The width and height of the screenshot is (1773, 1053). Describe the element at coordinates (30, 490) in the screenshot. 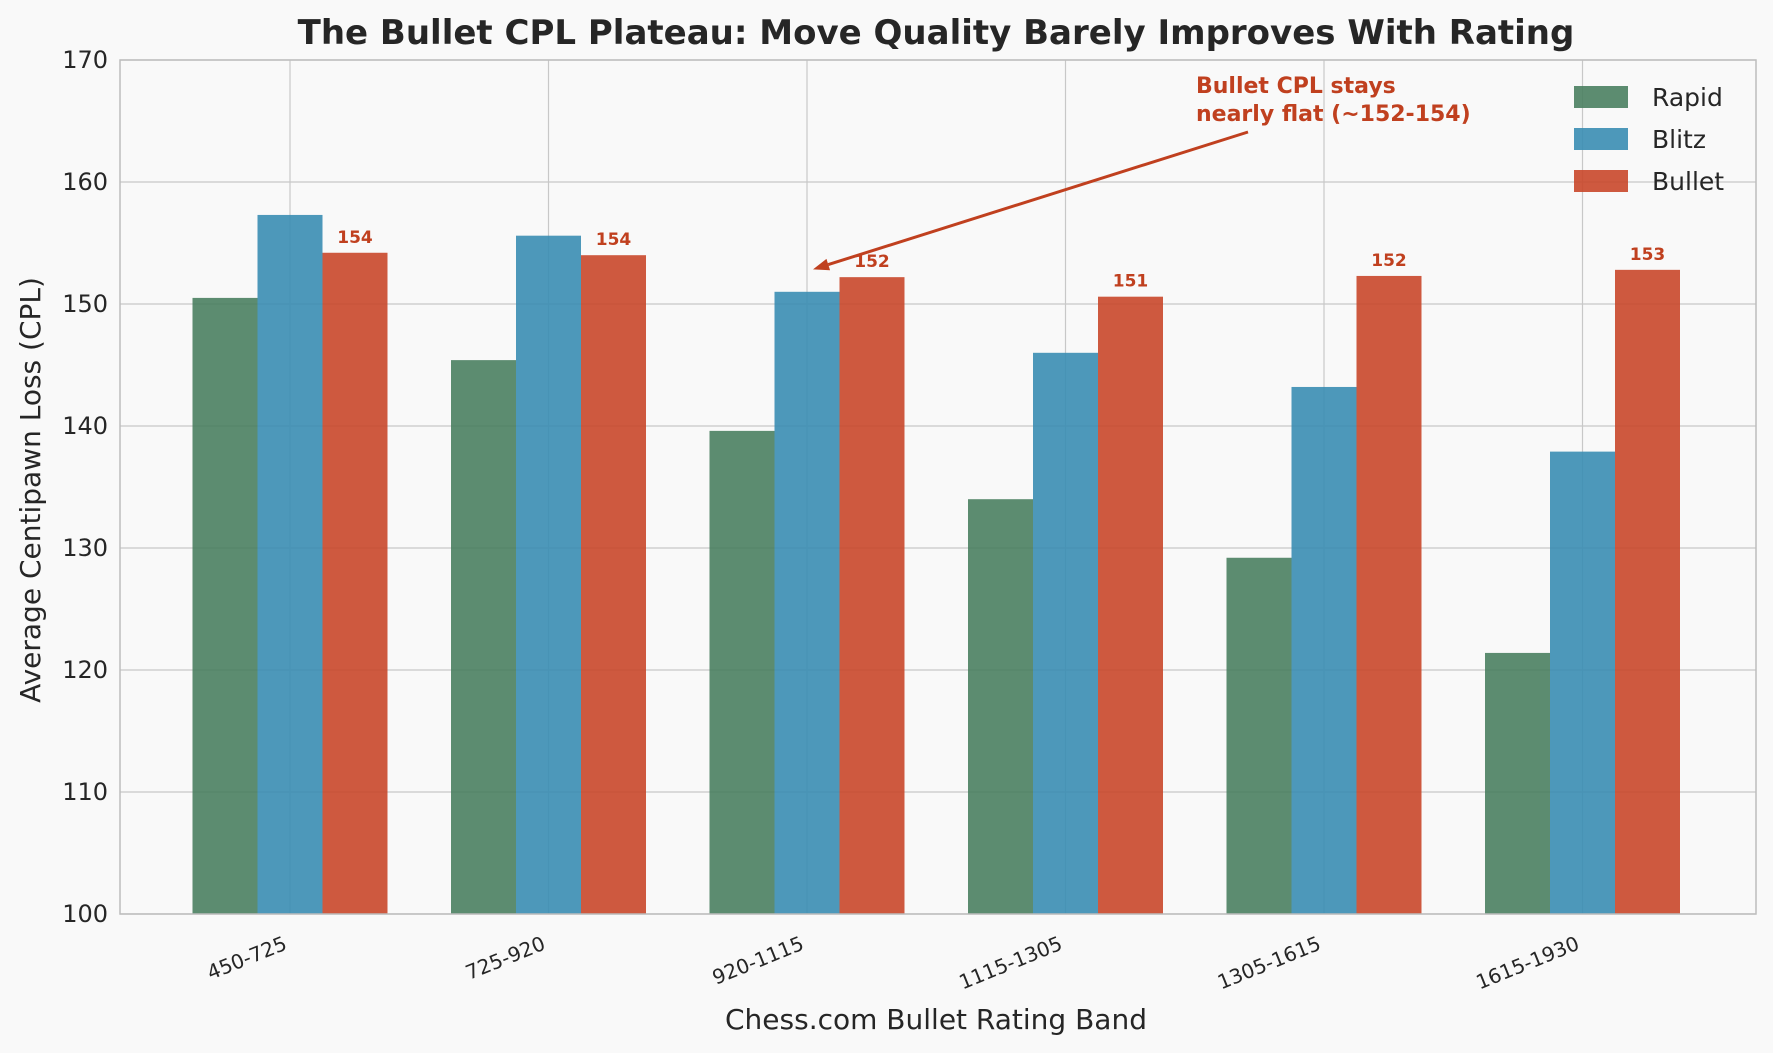

I see `y-axis-label: Average Centipawn Loss (CPL)` at that location.